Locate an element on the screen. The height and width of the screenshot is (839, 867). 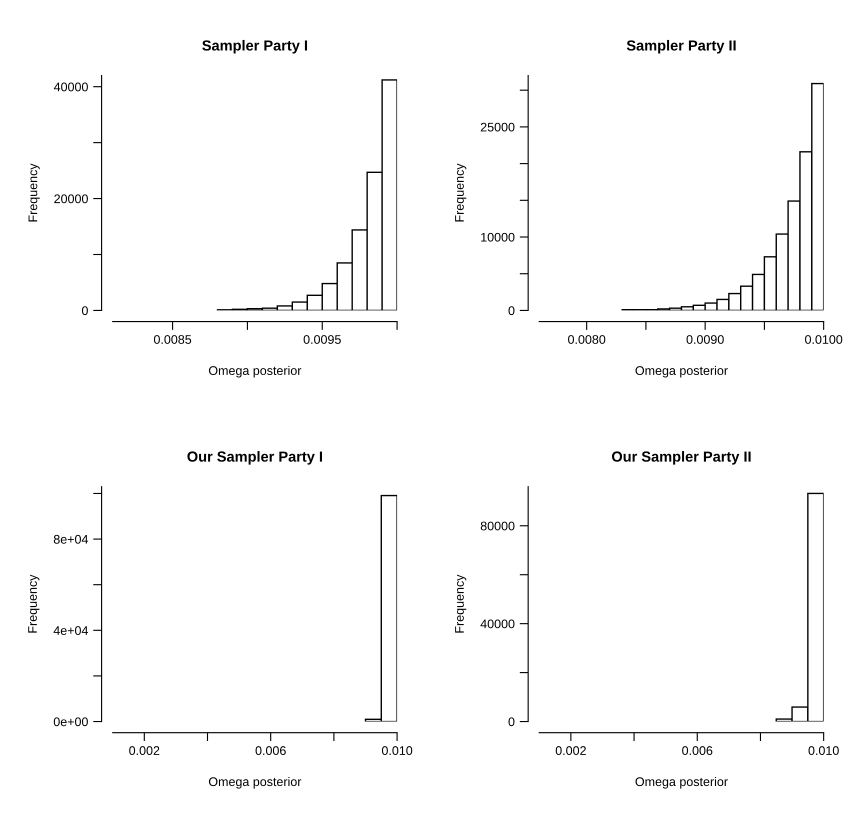
y-tick-label: 25000 is located at coordinates (497, 127).